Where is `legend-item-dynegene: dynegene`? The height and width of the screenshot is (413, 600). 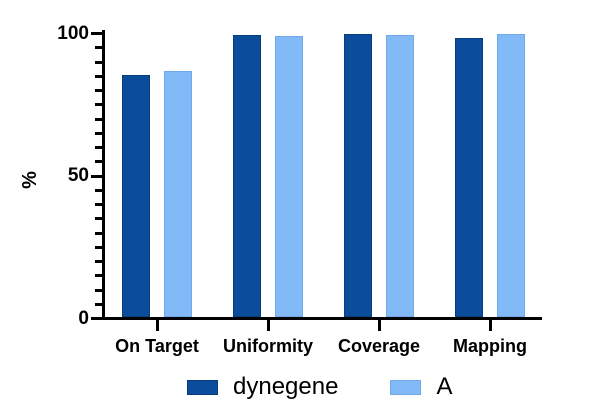 legend-item-dynegene: dynegene is located at coordinates (262, 387).